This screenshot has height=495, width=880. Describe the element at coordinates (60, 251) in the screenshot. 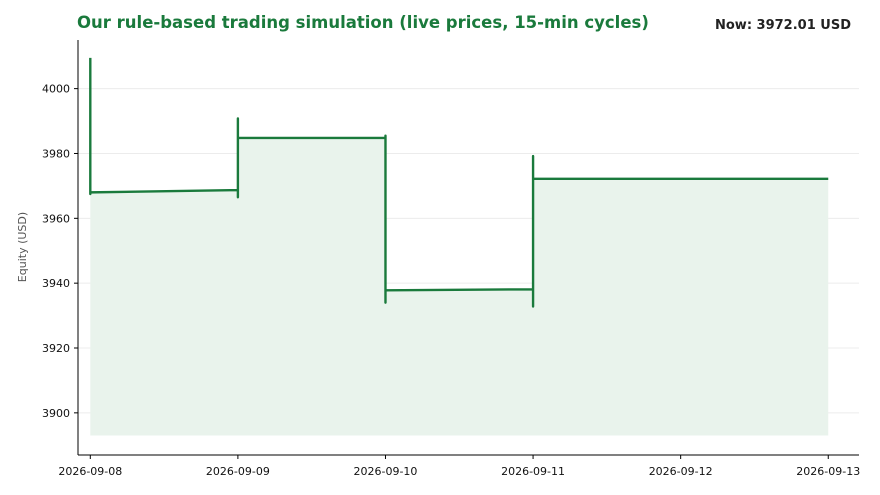

I see `y-axis-ticks: 3900 3920 3940 3960 3980 4000` at that location.